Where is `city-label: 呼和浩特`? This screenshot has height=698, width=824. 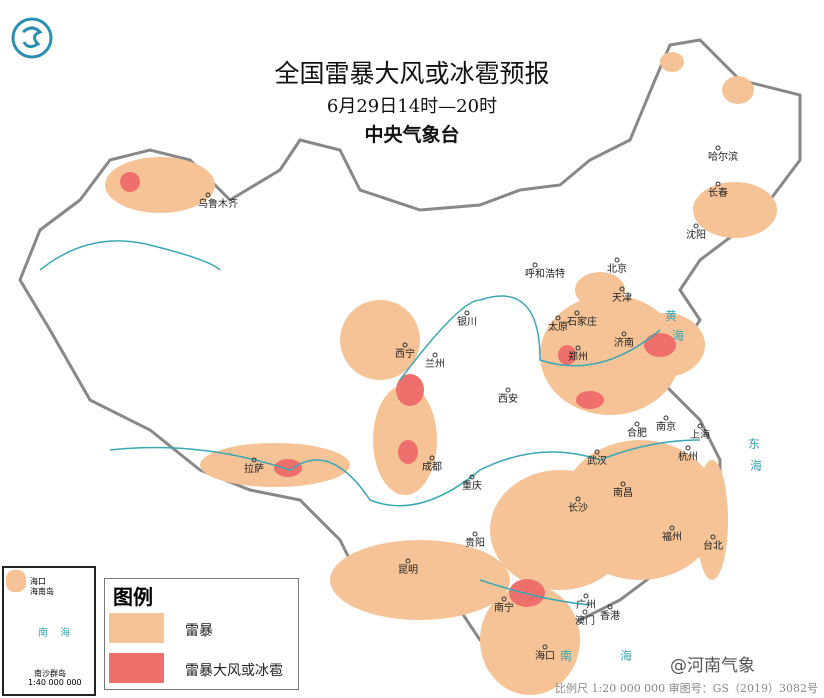
city-label: 呼和浩特 is located at coordinates (545, 274).